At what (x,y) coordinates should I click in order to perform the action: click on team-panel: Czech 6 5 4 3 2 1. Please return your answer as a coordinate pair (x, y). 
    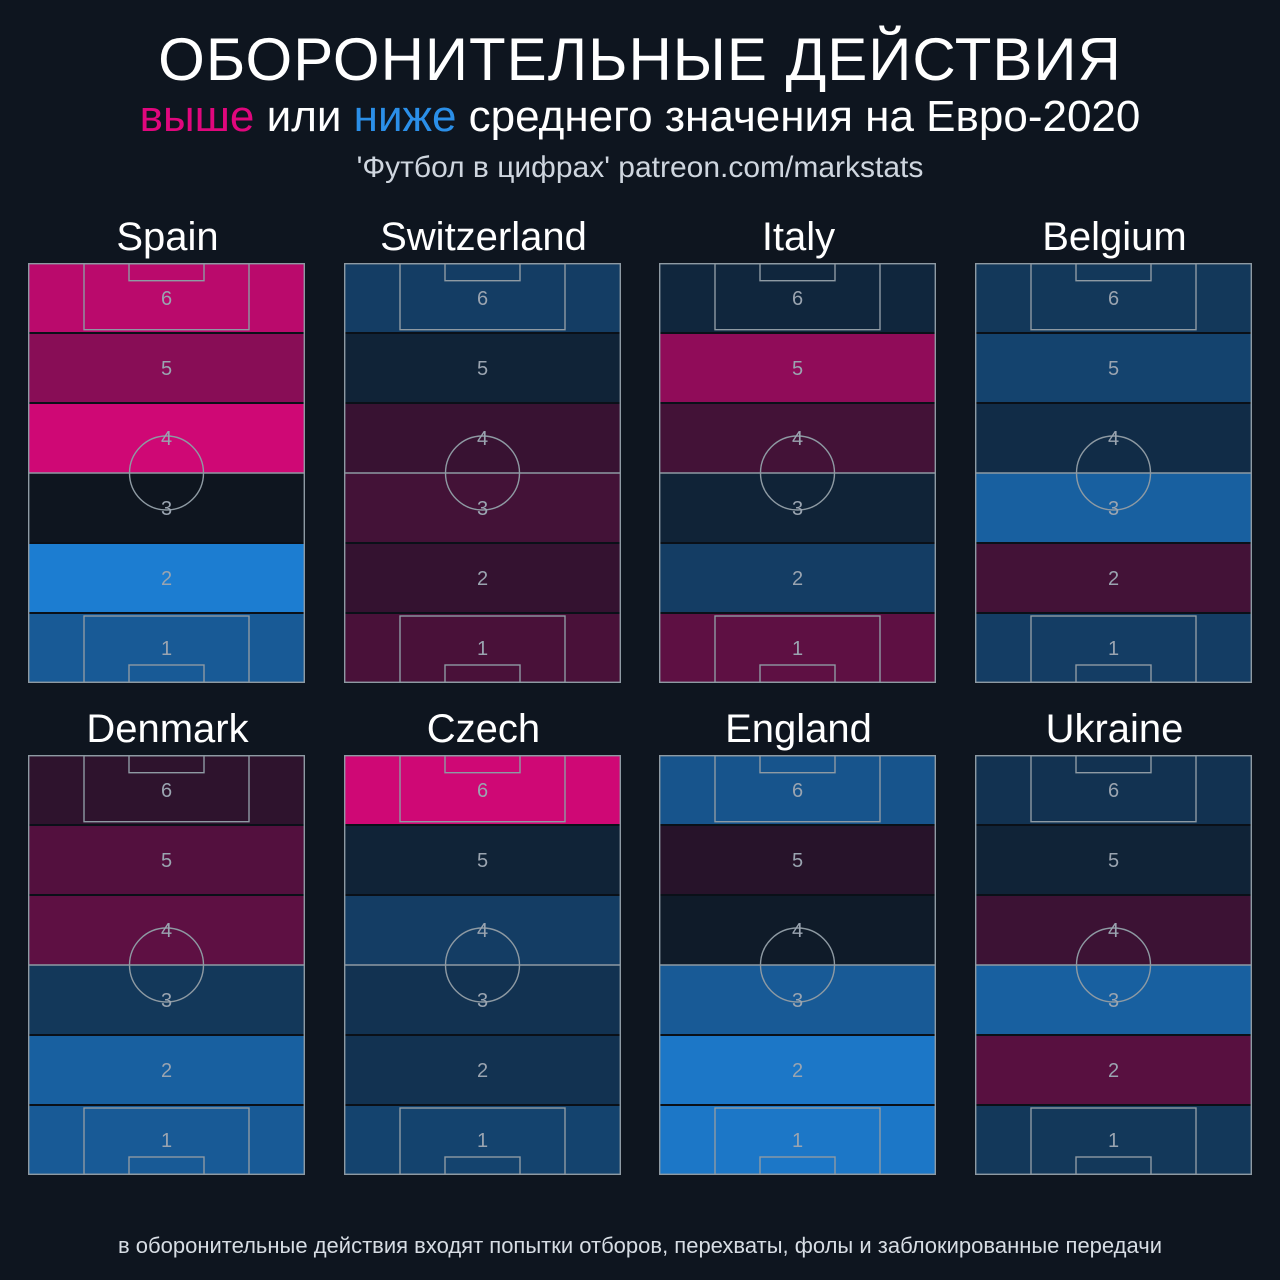
    Looking at the image, I should click on (483, 940).